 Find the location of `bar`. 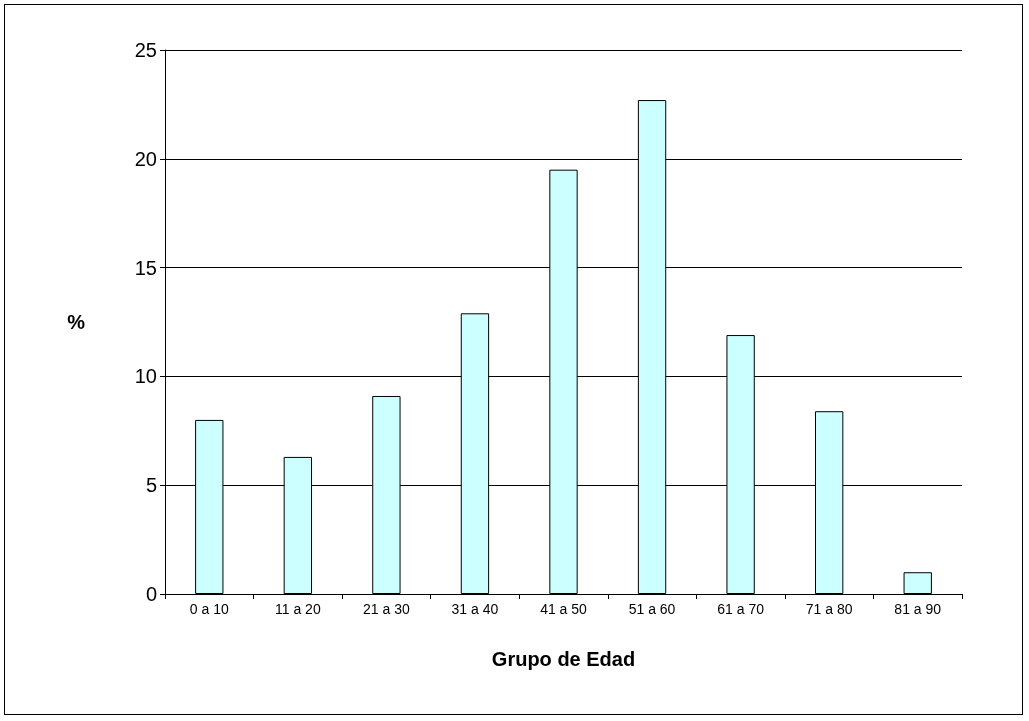

bar is located at coordinates (917, 583).